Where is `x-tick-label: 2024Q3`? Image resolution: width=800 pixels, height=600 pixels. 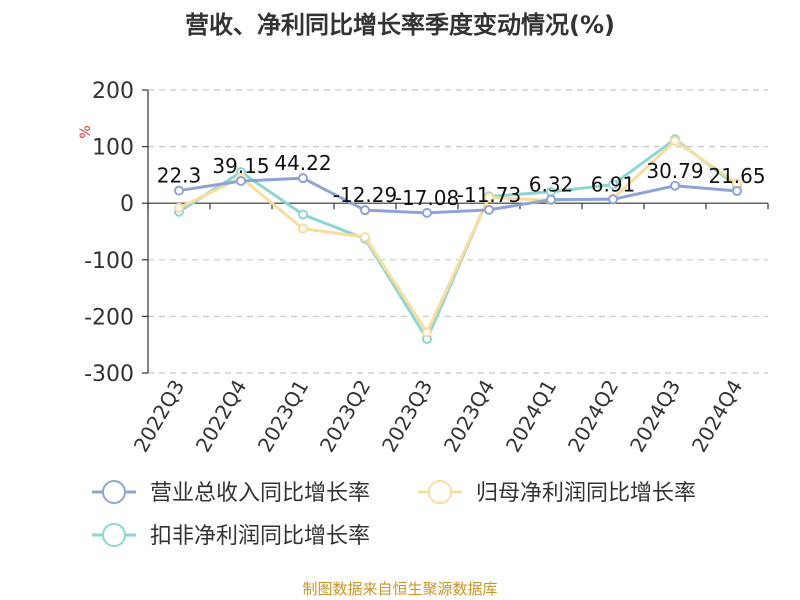
x-tick-label: 2024Q3 is located at coordinates (655, 416).